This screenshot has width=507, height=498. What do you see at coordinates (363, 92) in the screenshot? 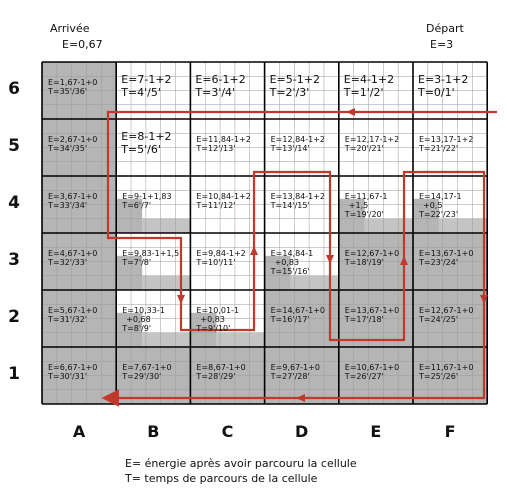
I see `cell-E6-time: T=1'/2'` at bounding box center [363, 92].